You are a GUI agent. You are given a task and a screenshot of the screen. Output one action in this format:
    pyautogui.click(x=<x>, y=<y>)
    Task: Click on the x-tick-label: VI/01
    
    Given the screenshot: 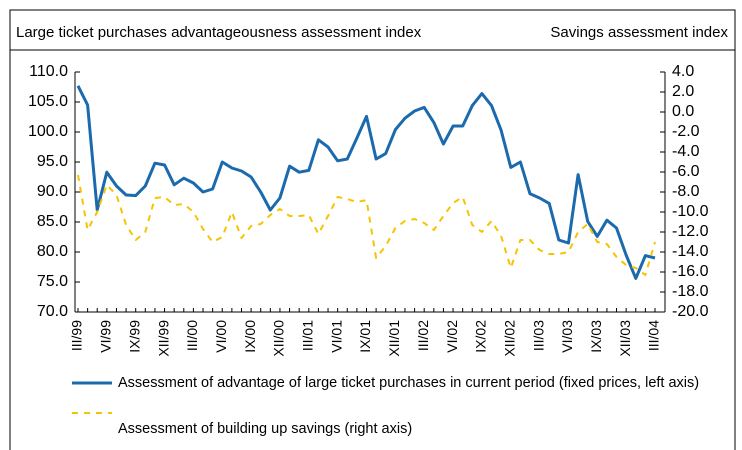 What is the action you would take?
    pyautogui.click(x=336, y=336)
    